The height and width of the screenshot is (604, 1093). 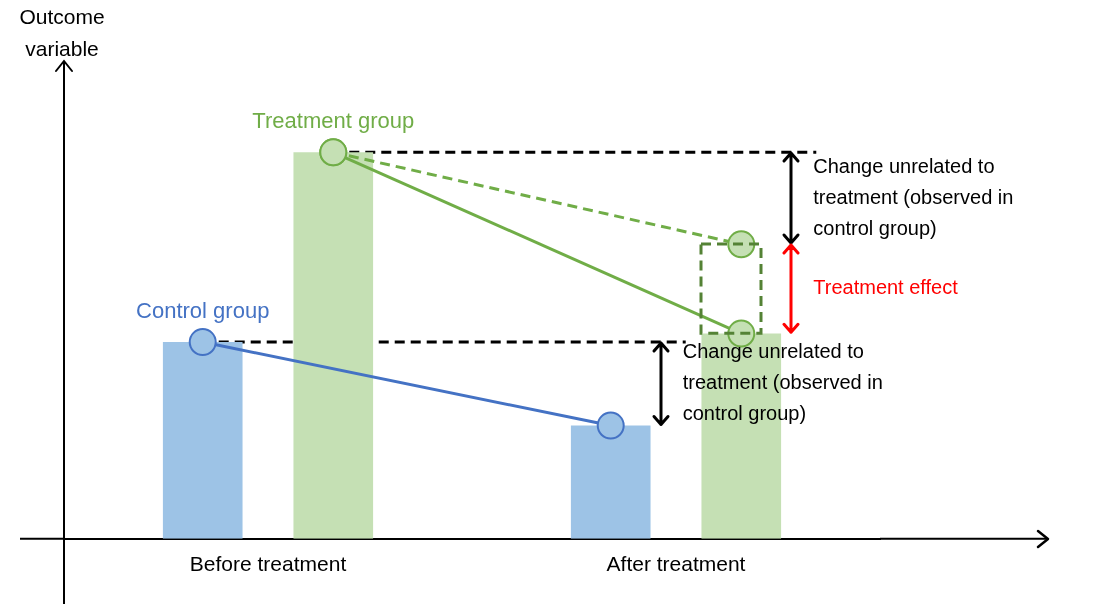 What do you see at coordinates (886, 287) in the screenshot?
I see `annotation: Treatment effect` at bounding box center [886, 287].